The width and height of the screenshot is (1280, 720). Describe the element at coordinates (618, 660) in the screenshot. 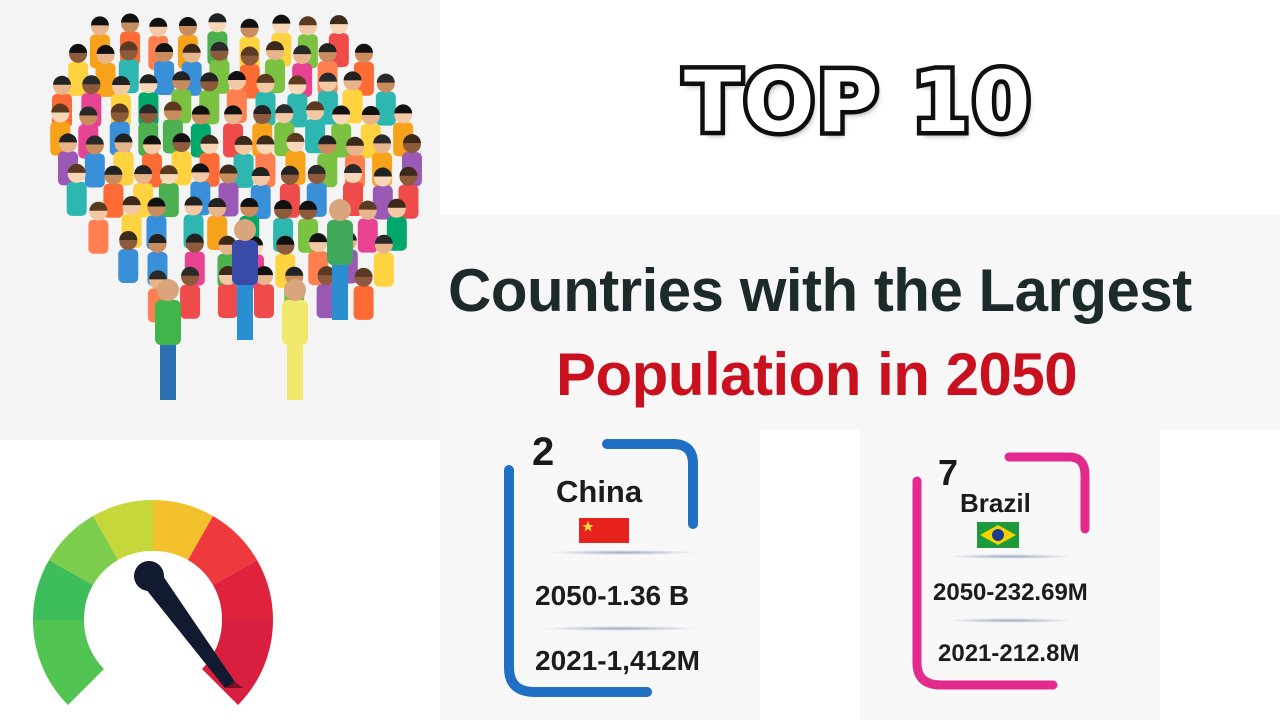

I see `china-2021-stat: 2021-1,412M` at that location.